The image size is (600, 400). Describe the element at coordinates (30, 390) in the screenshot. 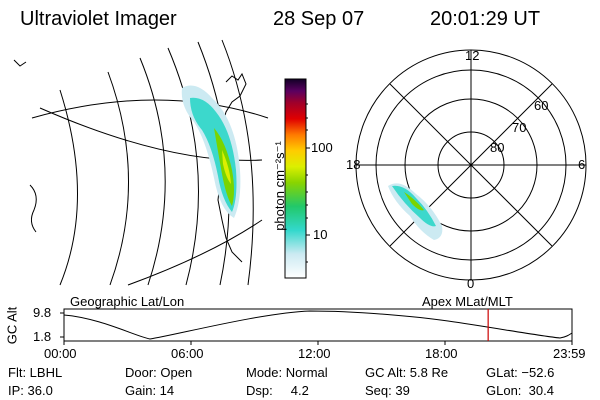

I see `ip-info: IP: 36.0` at that location.